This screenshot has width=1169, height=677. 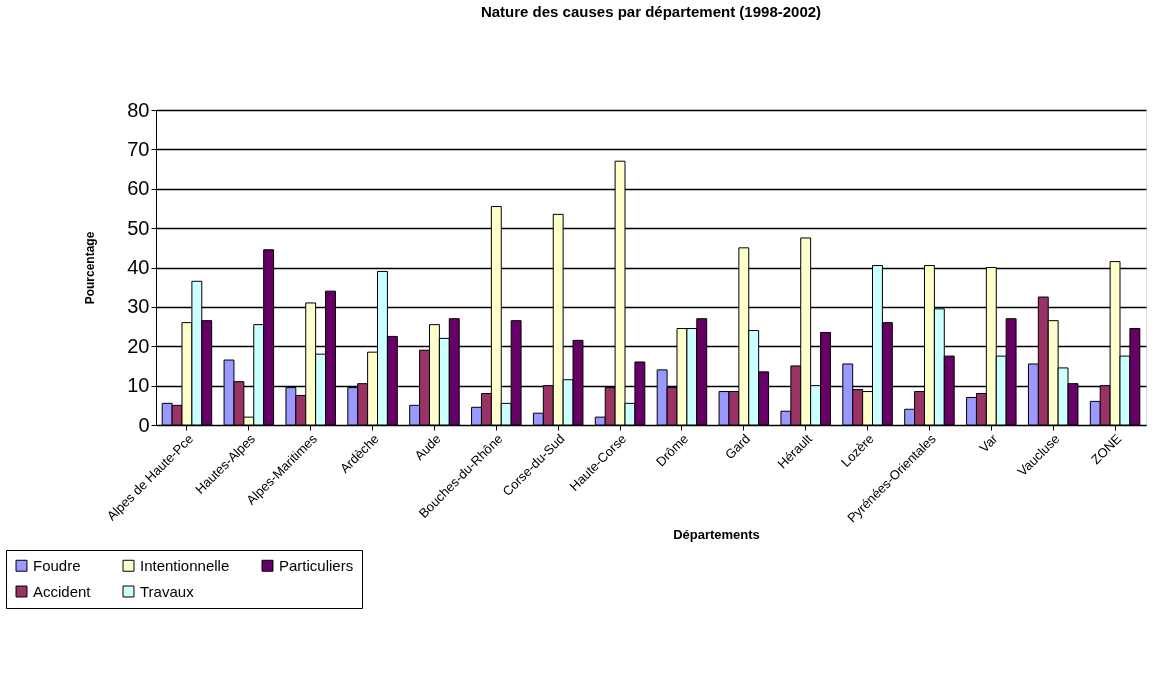 What do you see at coordinates (185, 565) in the screenshot?
I see `legend-label: Intentionnelle` at bounding box center [185, 565].